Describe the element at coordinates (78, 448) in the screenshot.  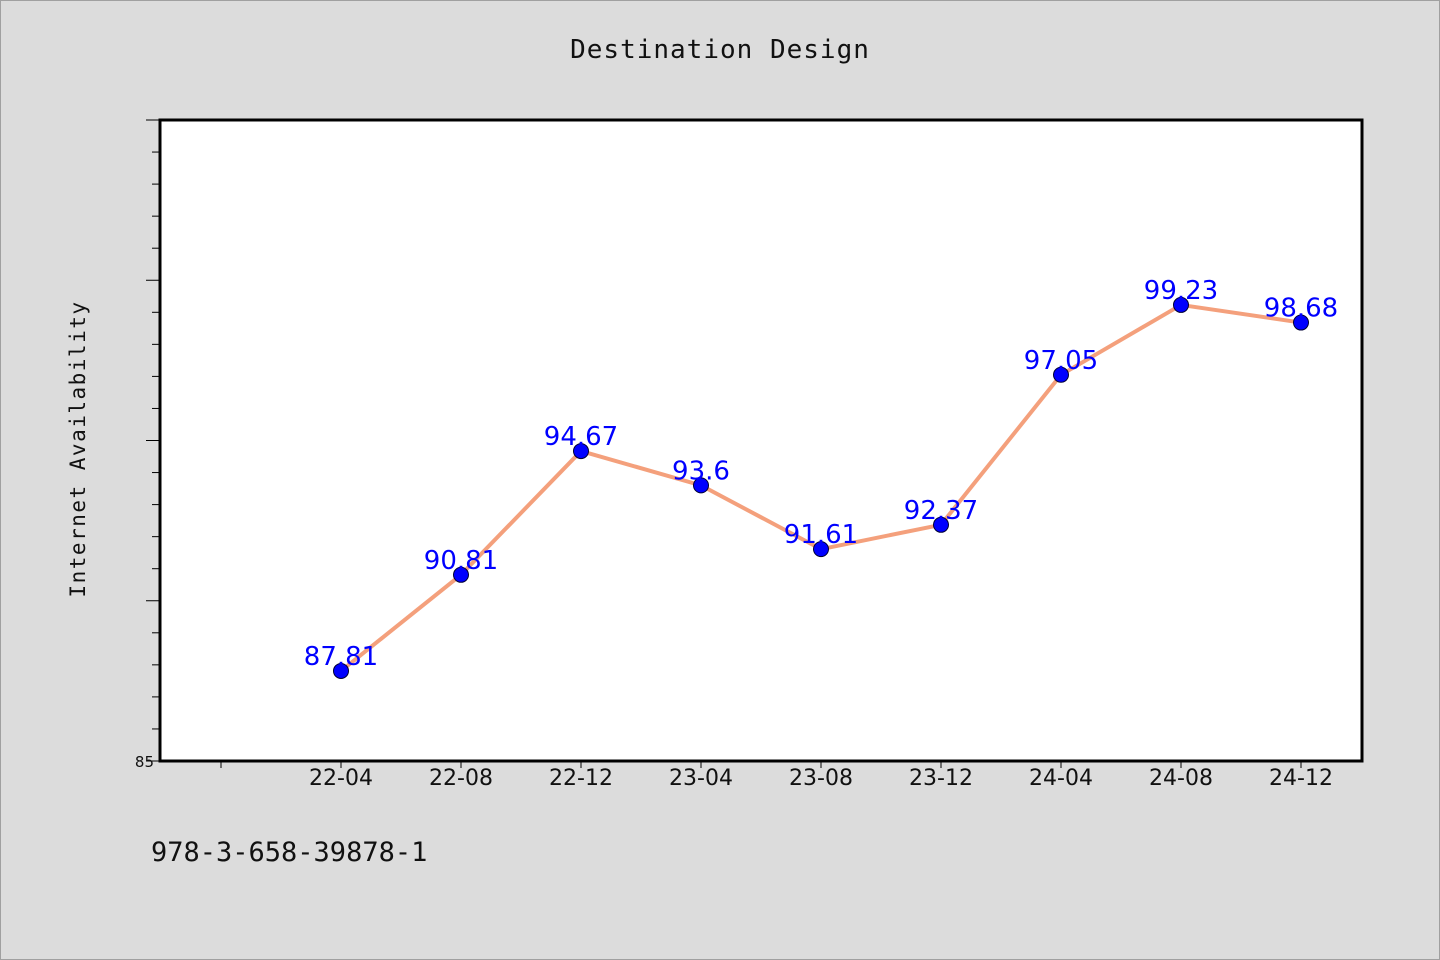
I see `y-axis-label: Internet Availability` at that location.